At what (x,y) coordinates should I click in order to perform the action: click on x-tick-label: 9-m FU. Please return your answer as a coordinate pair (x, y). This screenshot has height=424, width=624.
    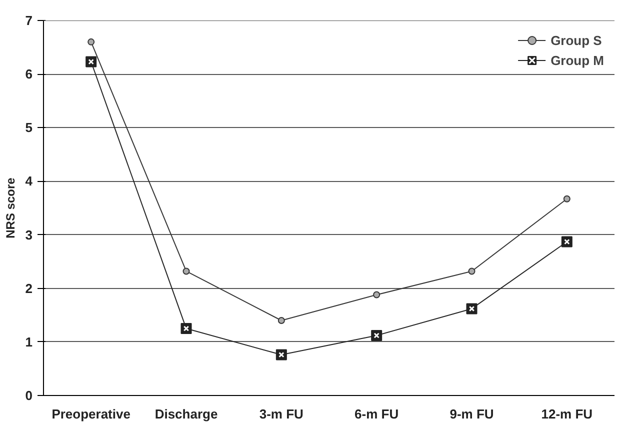
    Looking at the image, I should click on (472, 414).